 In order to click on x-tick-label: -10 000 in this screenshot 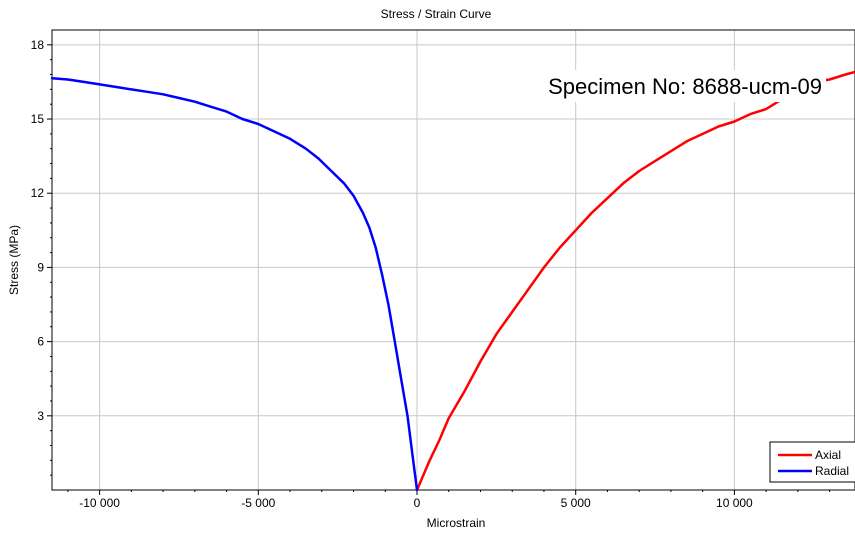, I will do `click(99, 503)`.